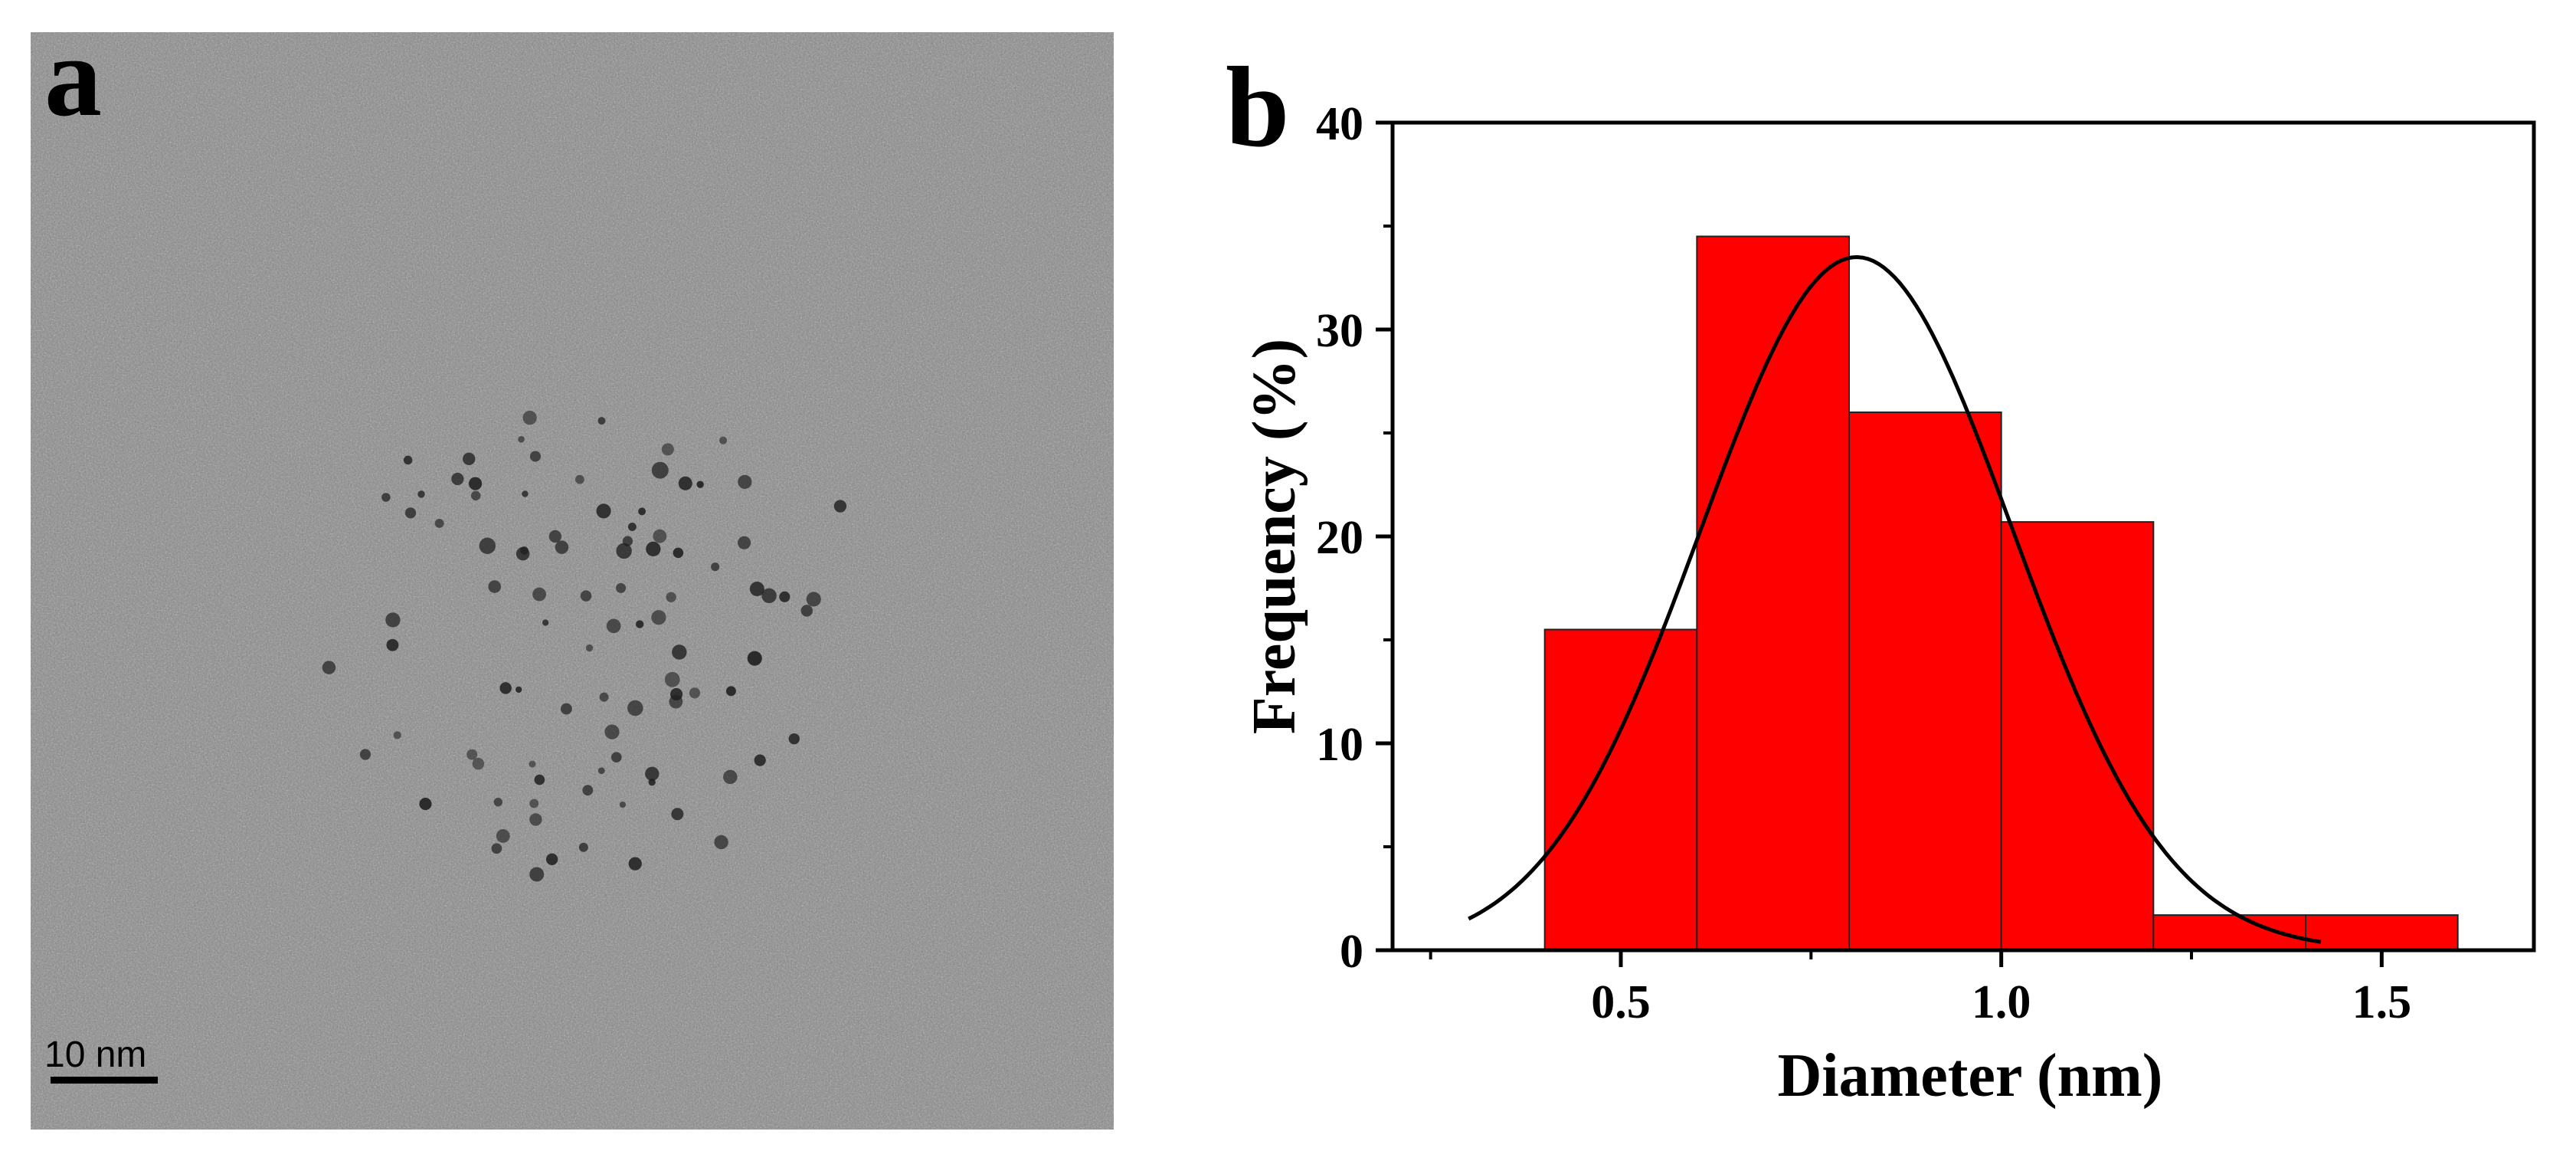 Image resolution: width=2576 pixels, height=1151 pixels. Describe the element at coordinates (1339, 538) in the screenshot. I see `y-tick-label: 20` at that location.